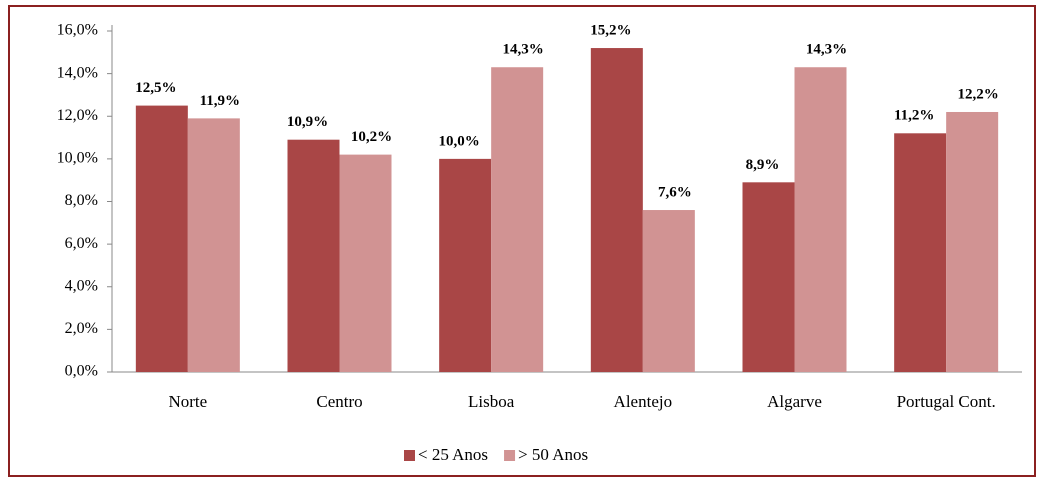 This screenshot has height=481, width=1040. Describe the element at coordinates (307, 122) in the screenshot. I see `value-label: 10,9%` at that location.